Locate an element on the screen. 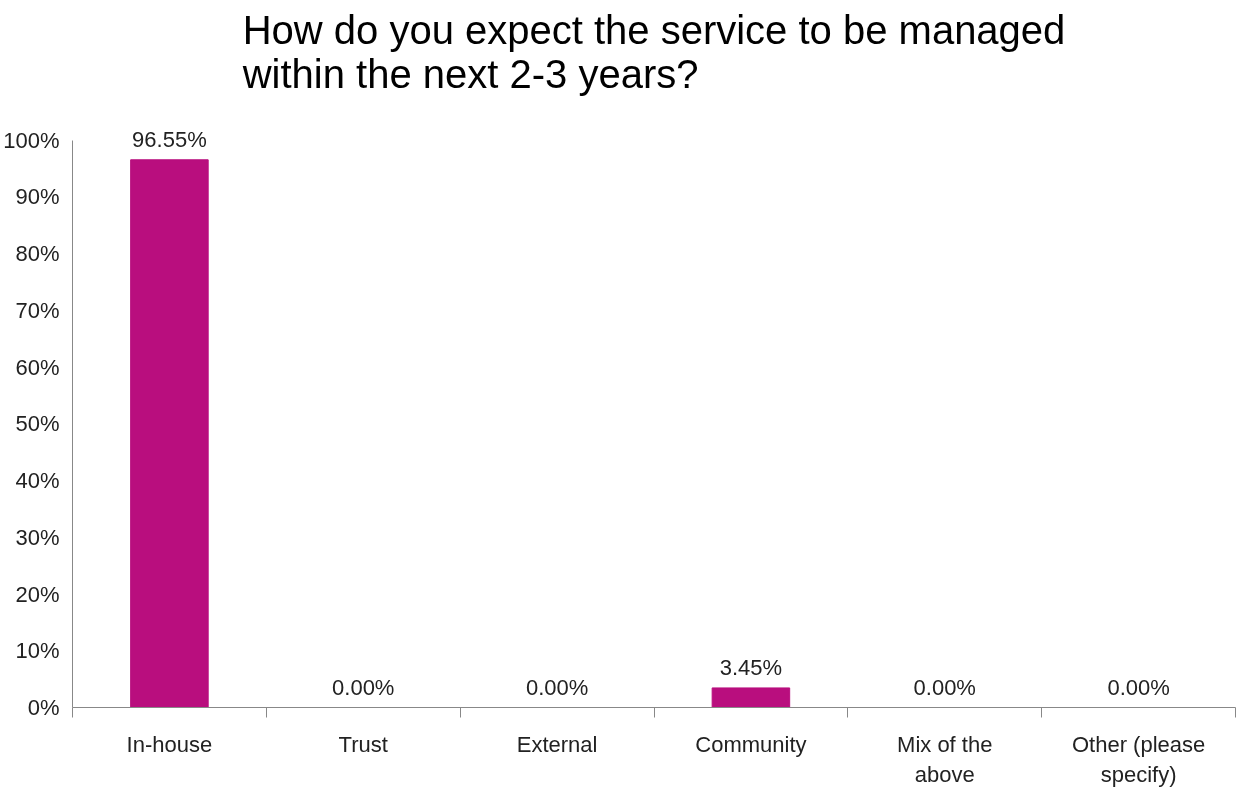 This screenshot has height=789, width=1255. y-tick-label: 20% is located at coordinates (37, 594).